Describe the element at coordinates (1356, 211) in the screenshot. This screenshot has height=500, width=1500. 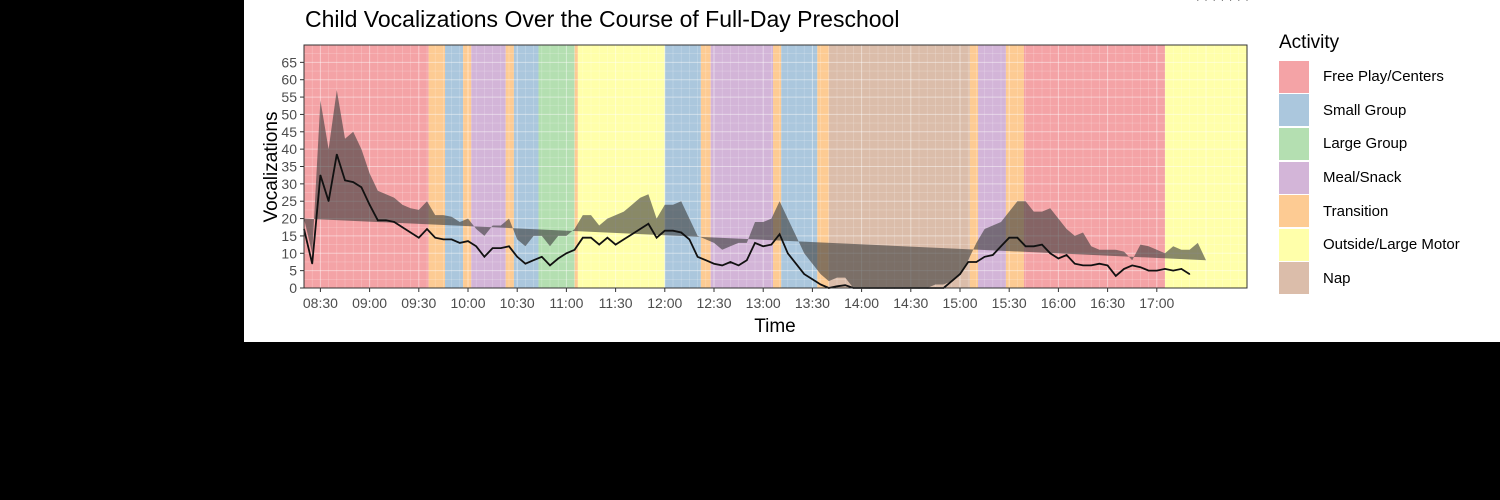
I see `legend-label: Transition` at that location.